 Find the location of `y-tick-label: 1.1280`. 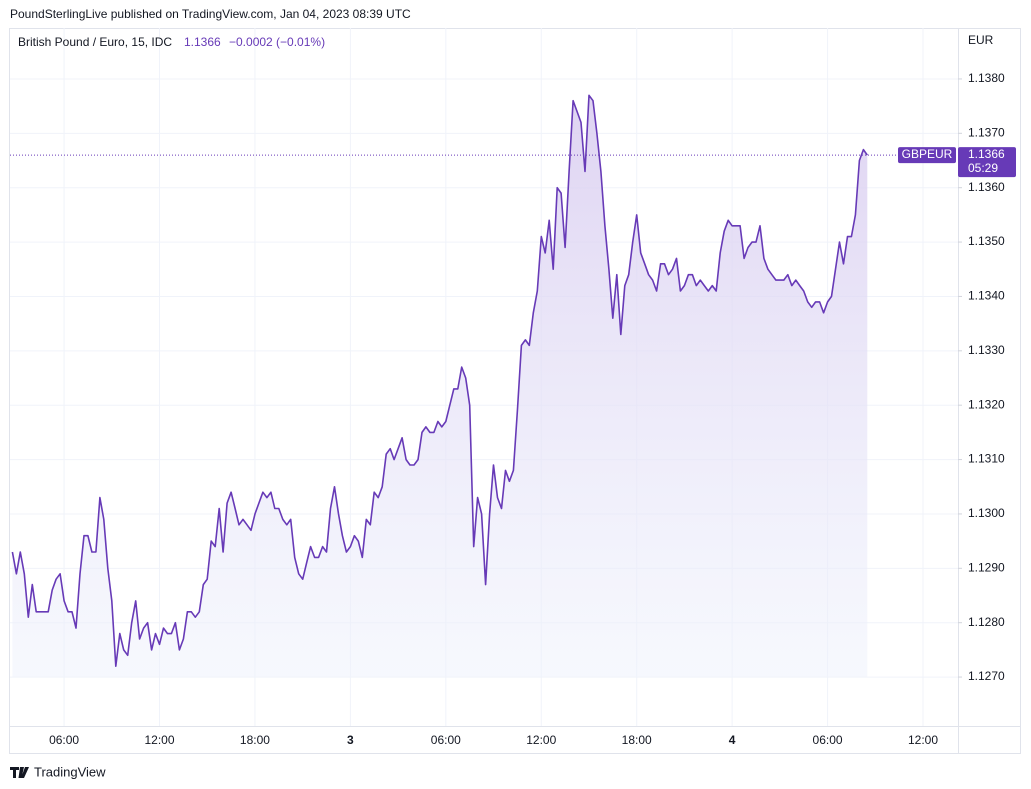

y-tick-label: 1.1280 is located at coordinates (986, 622).